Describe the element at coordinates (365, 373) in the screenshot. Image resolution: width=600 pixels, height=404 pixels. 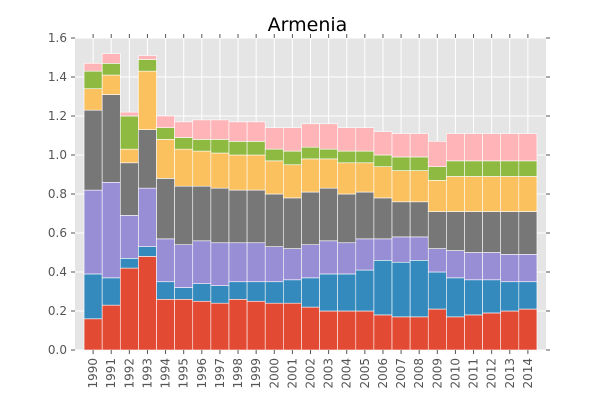
I see `x-tick-label: 2005` at that location.